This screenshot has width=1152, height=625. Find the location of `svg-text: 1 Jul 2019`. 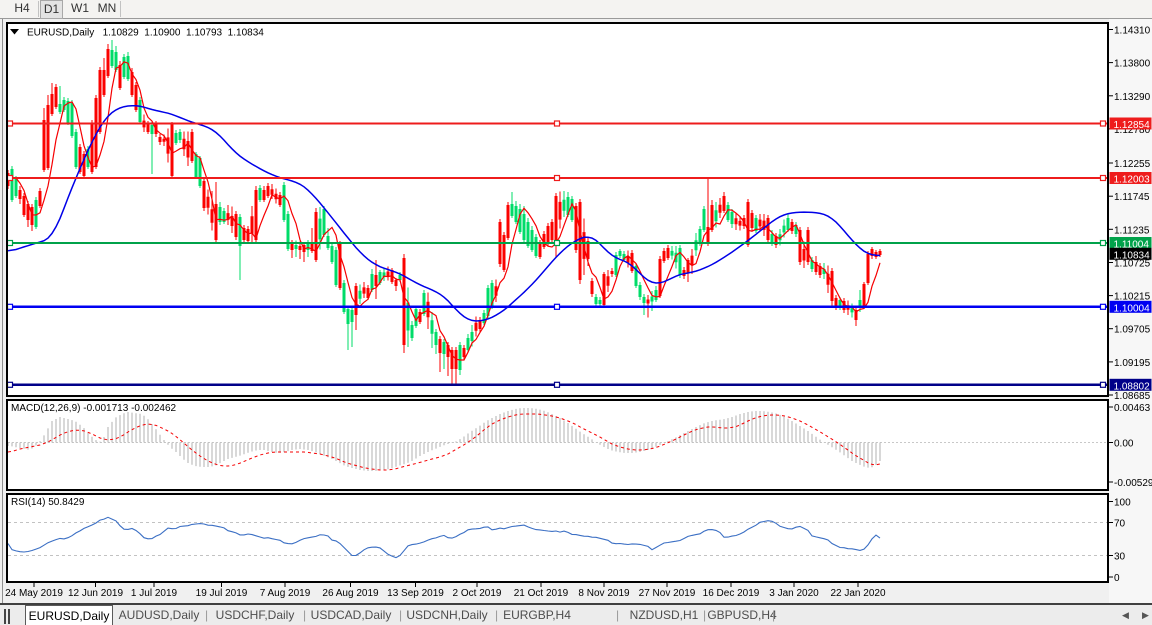

svg-text: 1 Jul 2019 is located at coordinates (154, 593).